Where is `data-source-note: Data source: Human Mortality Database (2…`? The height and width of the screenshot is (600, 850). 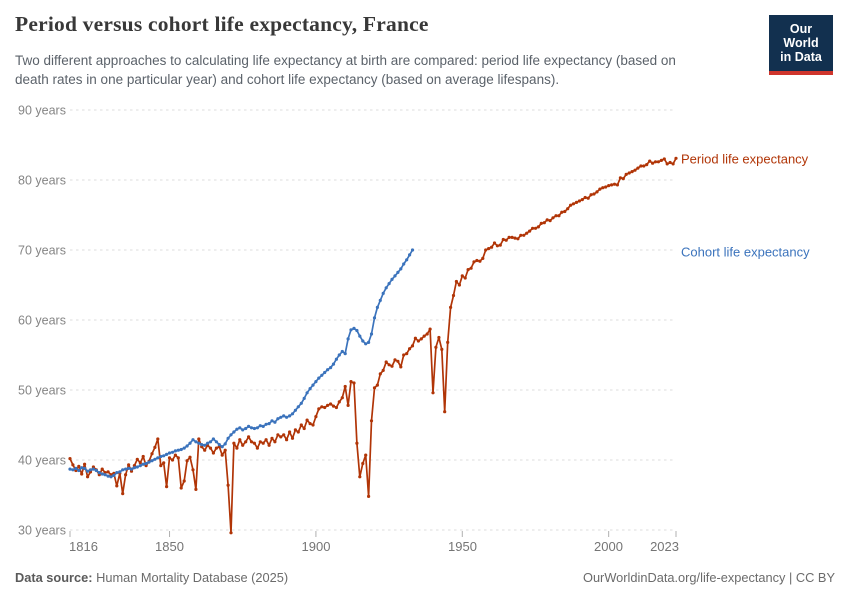
data-source-note: Data source: Human Mortality Database (2… is located at coordinates (151, 577).